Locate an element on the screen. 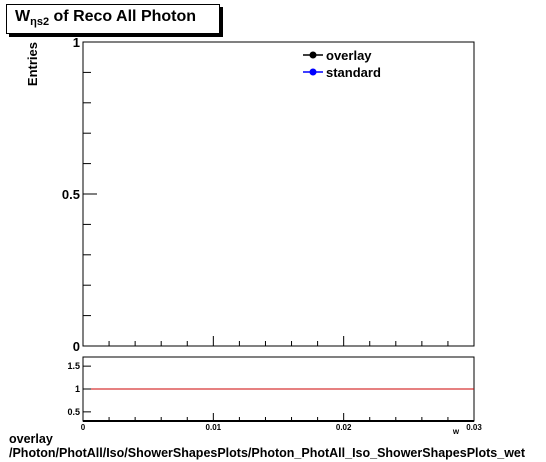 This screenshot has height=462, width=546. footer-label: overlay is located at coordinates (31, 439).